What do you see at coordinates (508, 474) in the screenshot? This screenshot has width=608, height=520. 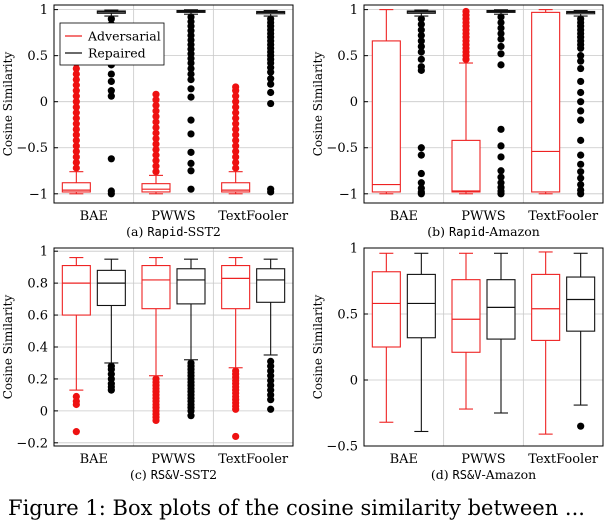 I see `caption-suffix: -Amazon` at bounding box center [508, 474].